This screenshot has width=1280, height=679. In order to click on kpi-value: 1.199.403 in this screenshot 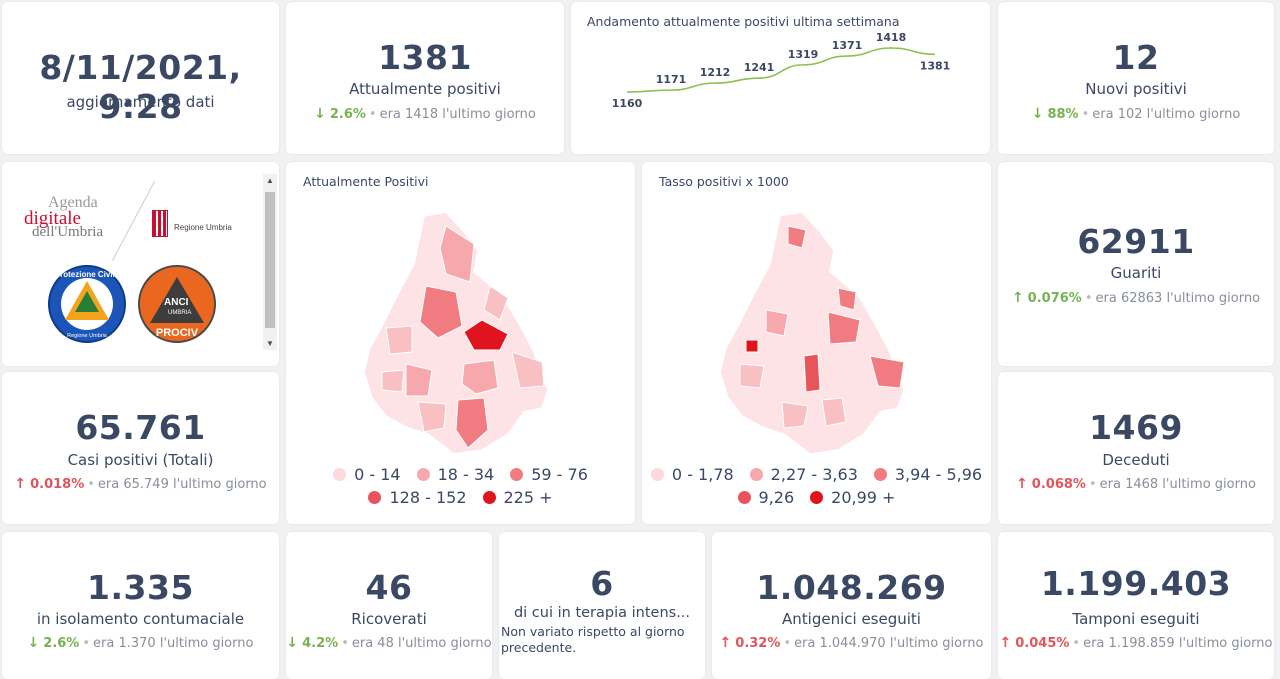, I will do `click(1136, 583)`.